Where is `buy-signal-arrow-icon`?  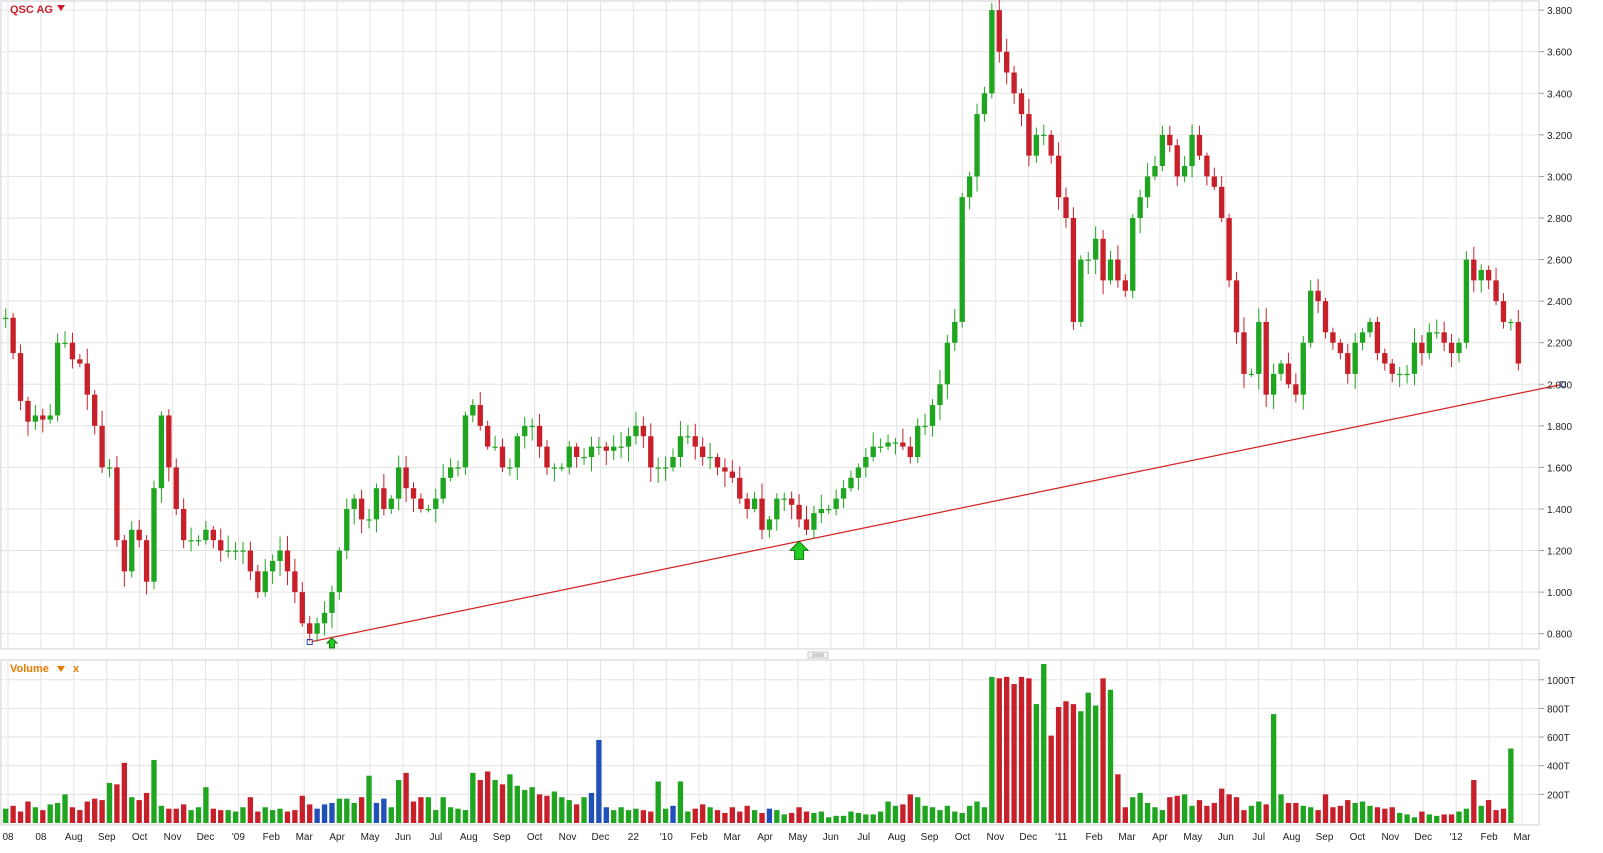 buy-signal-arrow-icon is located at coordinates (332, 643).